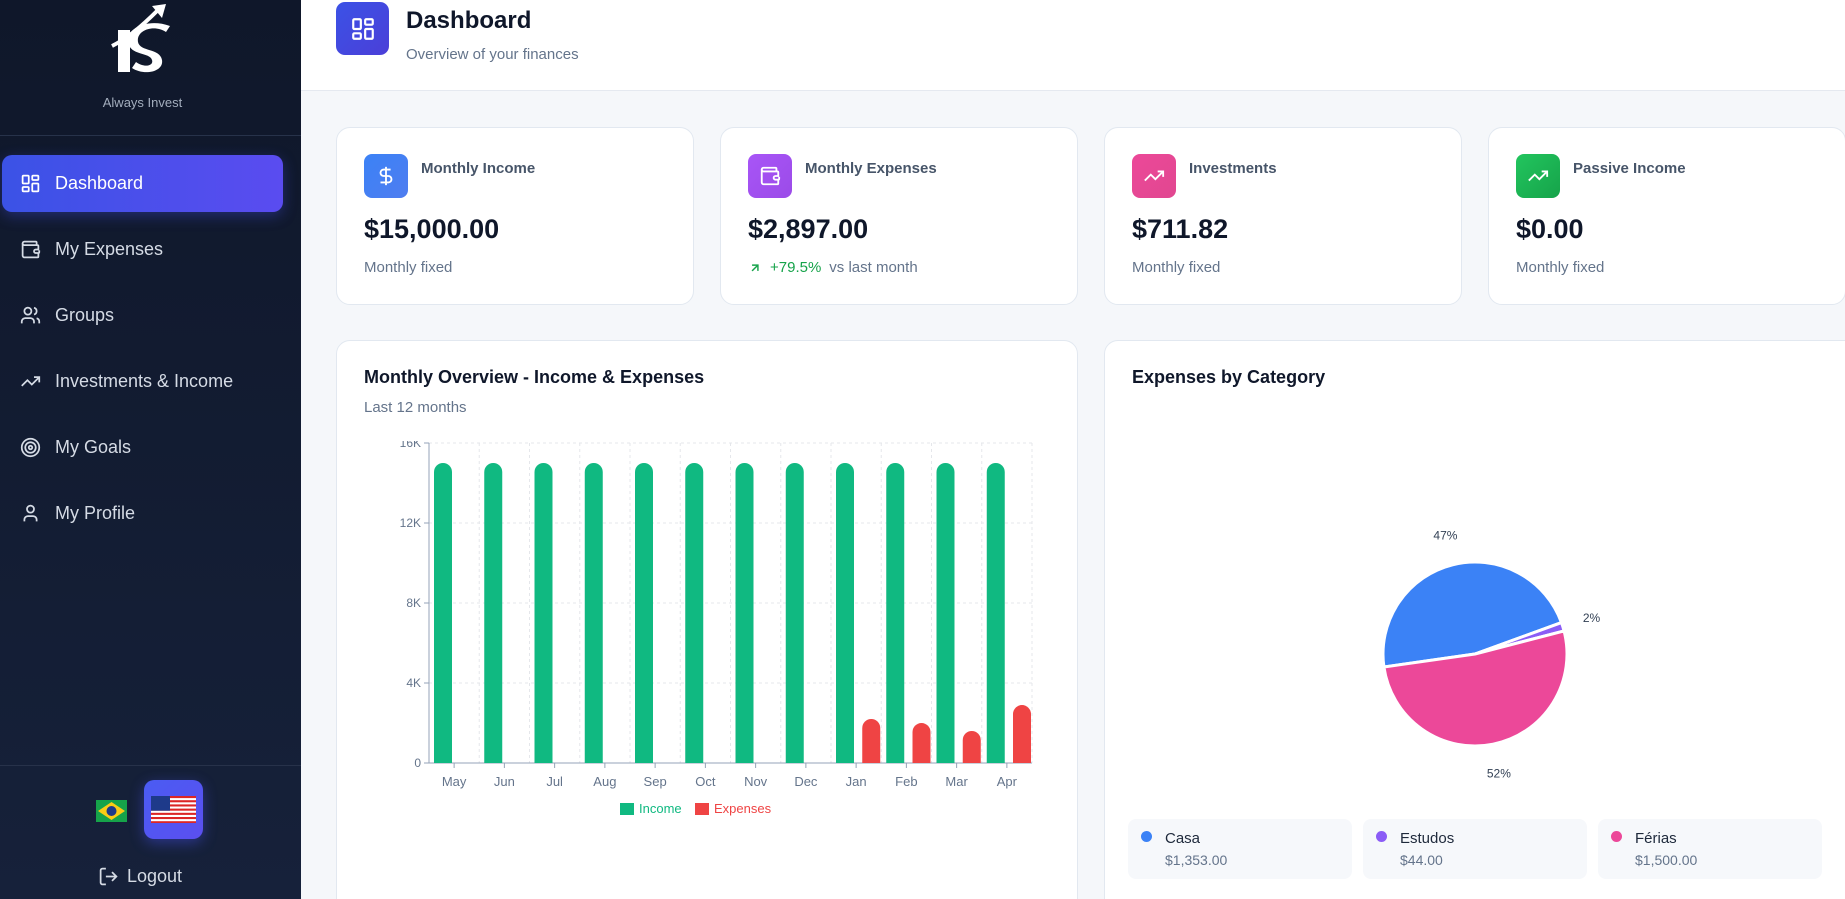 This screenshot has width=1845, height=899. I want to click on sidebar-item-my-expenses: My Expenses, so click(142, 249).